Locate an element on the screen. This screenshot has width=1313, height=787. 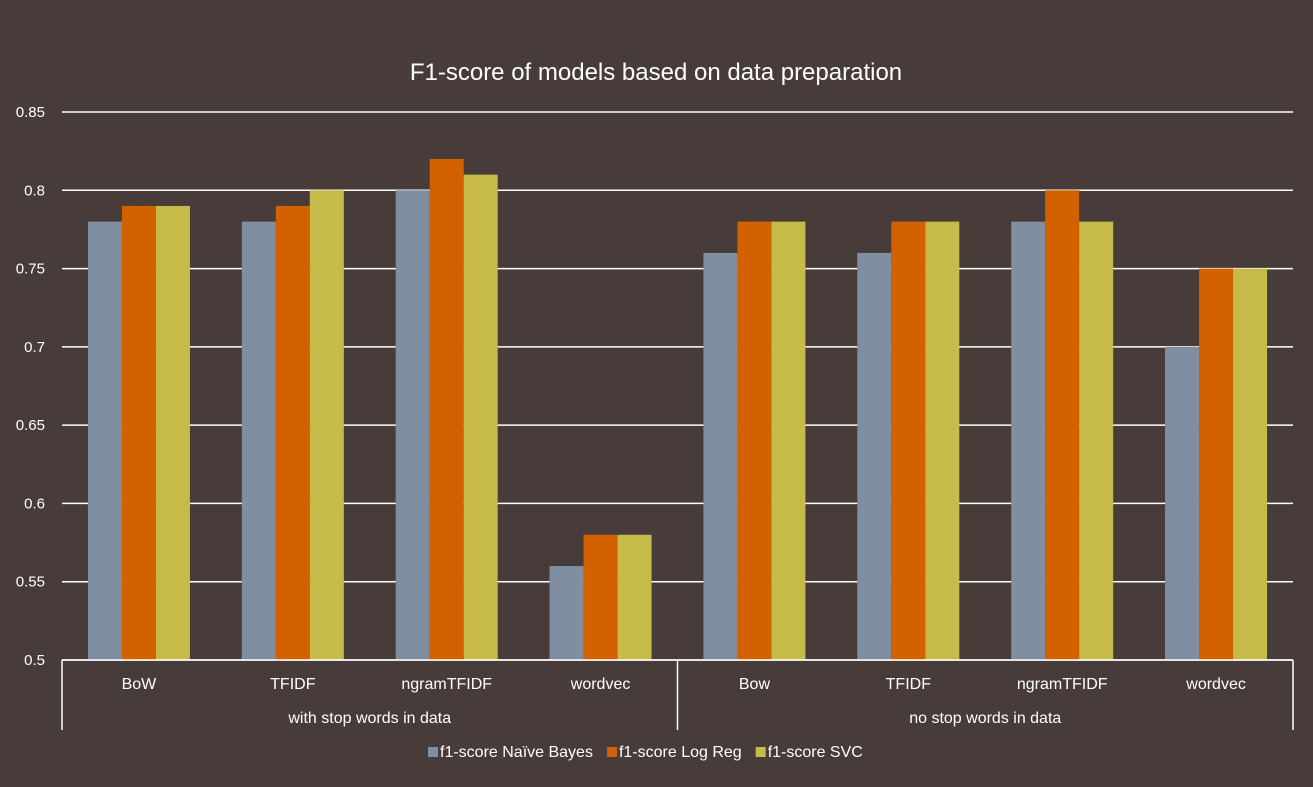
y-tick-label: 0.85 is located at coordinates (30, 112).